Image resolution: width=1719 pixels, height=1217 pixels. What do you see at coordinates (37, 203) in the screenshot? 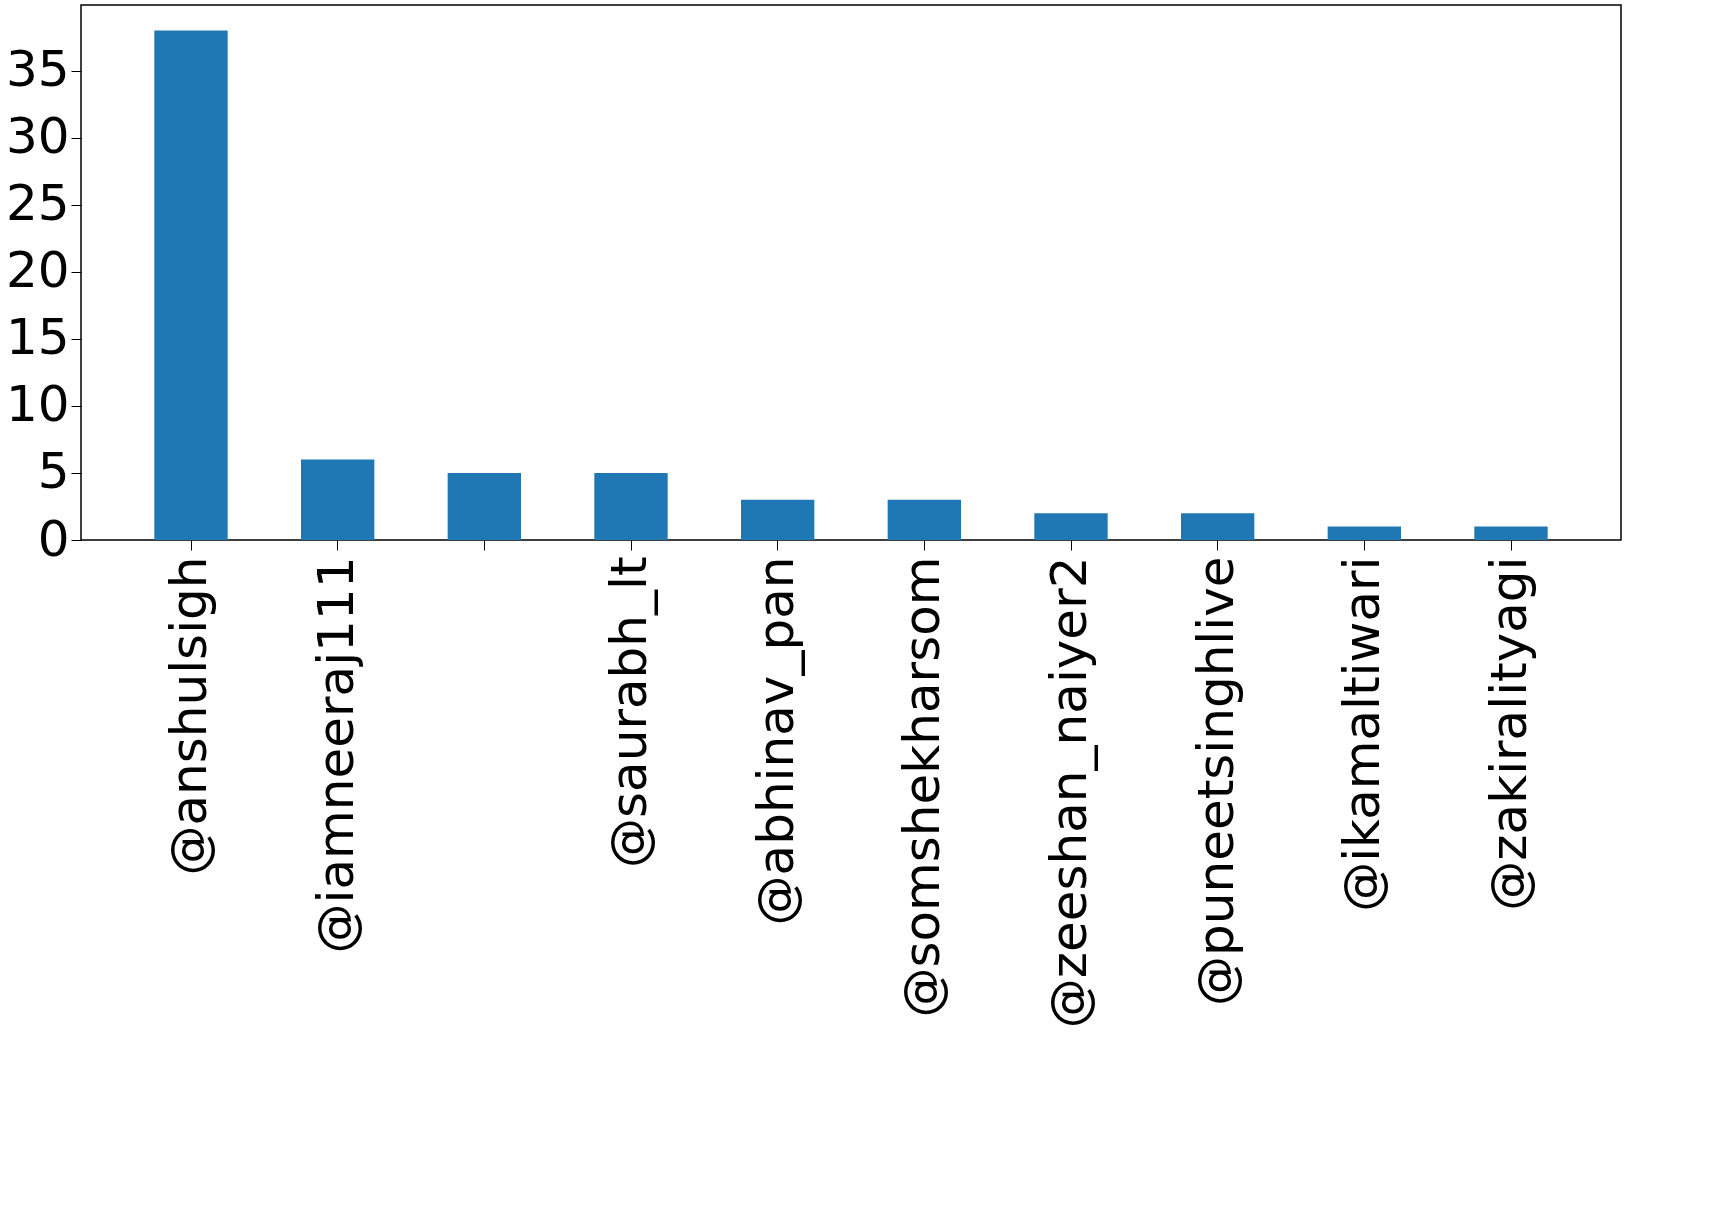
I see `y-tick-label: 25` at bounding box center [37, 203].